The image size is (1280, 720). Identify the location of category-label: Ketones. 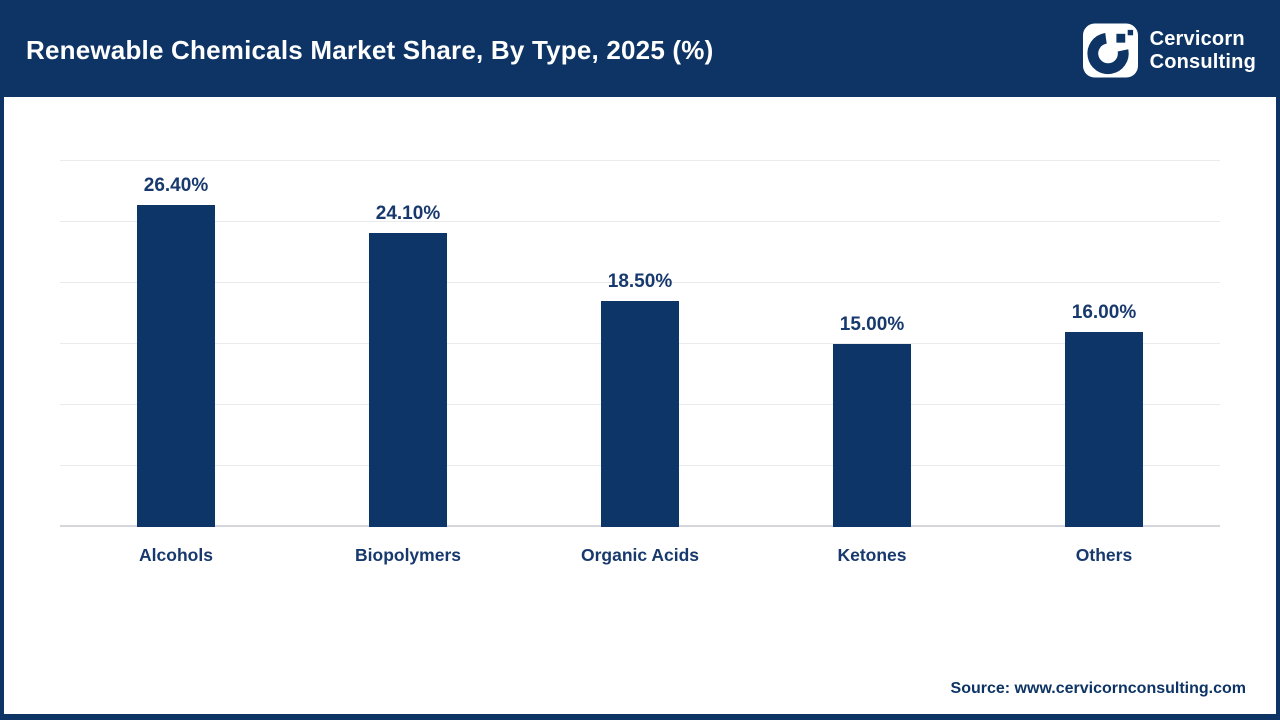
(872, 555).